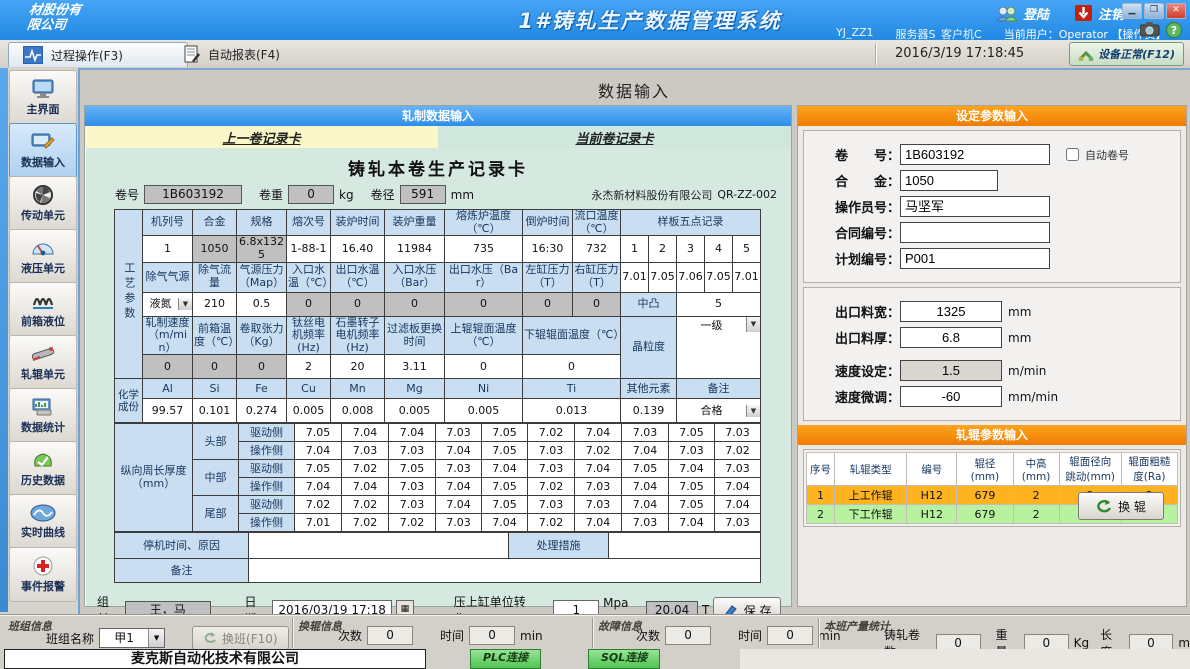 This screenshot has width=1190, height=669. What do you see at coordinates (43, 415) in the screenshot?
I see `sidebar-item-data-stats: 数据统计` at bounding box center [43, 415].